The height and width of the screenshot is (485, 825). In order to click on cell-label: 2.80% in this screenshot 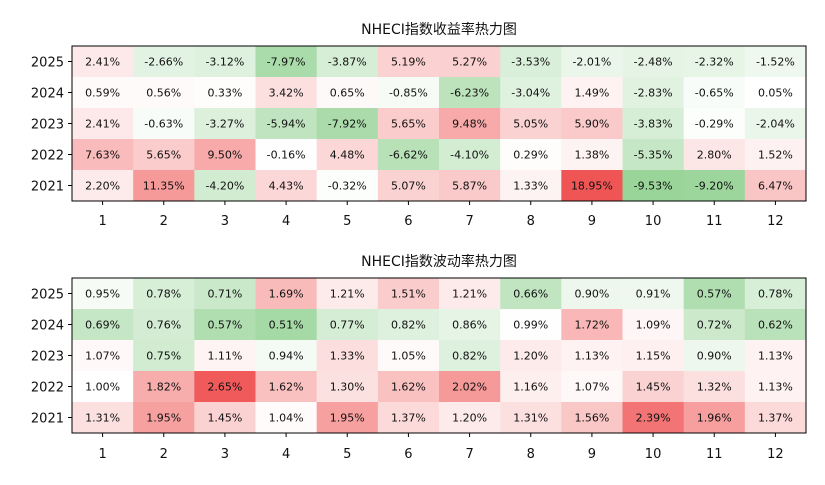, I will do `click(714, 155)`.